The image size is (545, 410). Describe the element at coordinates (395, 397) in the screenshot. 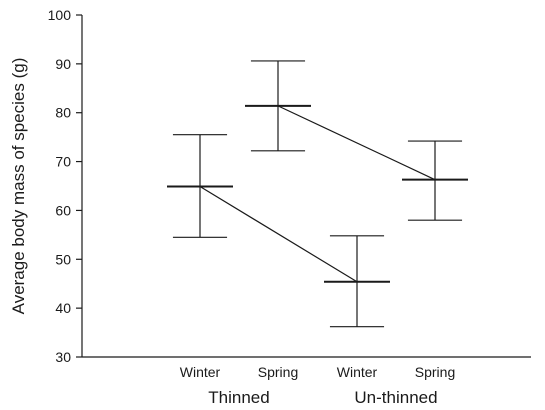

I see `group-label: Un-thinned` at that location.